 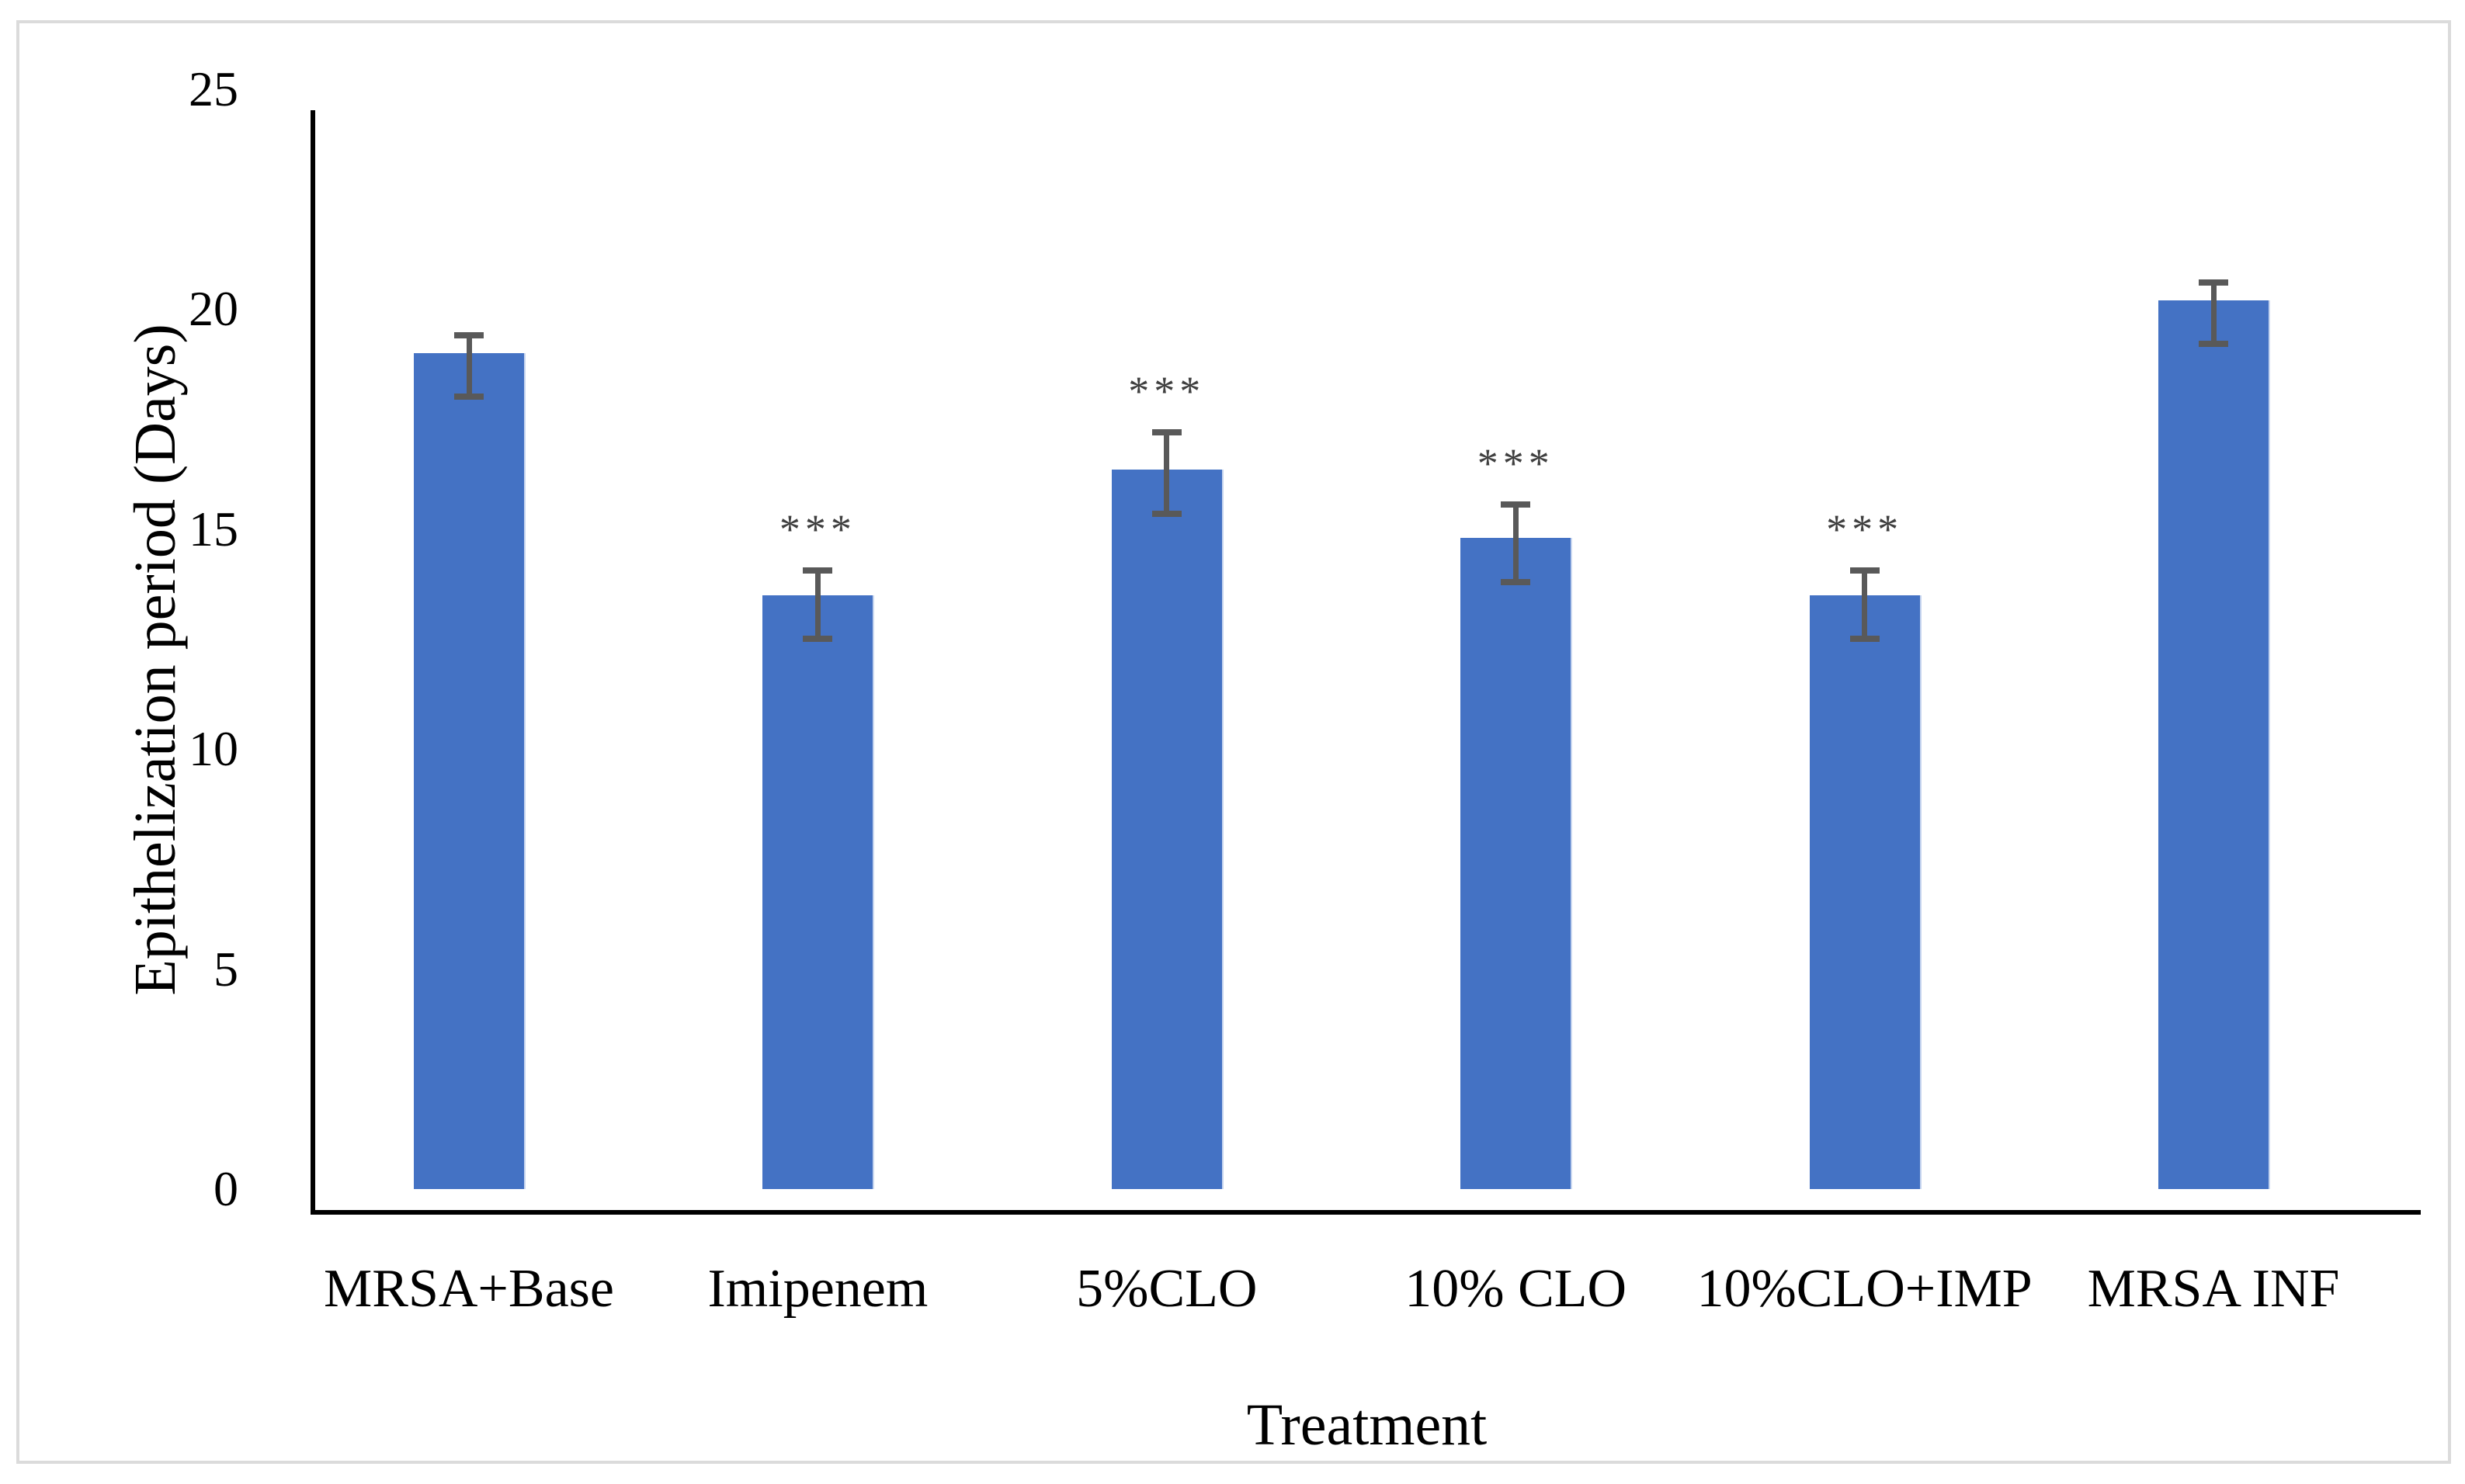 I want to click on y-axis-title: Epithelization period (Days), so click(x=155, y=660).